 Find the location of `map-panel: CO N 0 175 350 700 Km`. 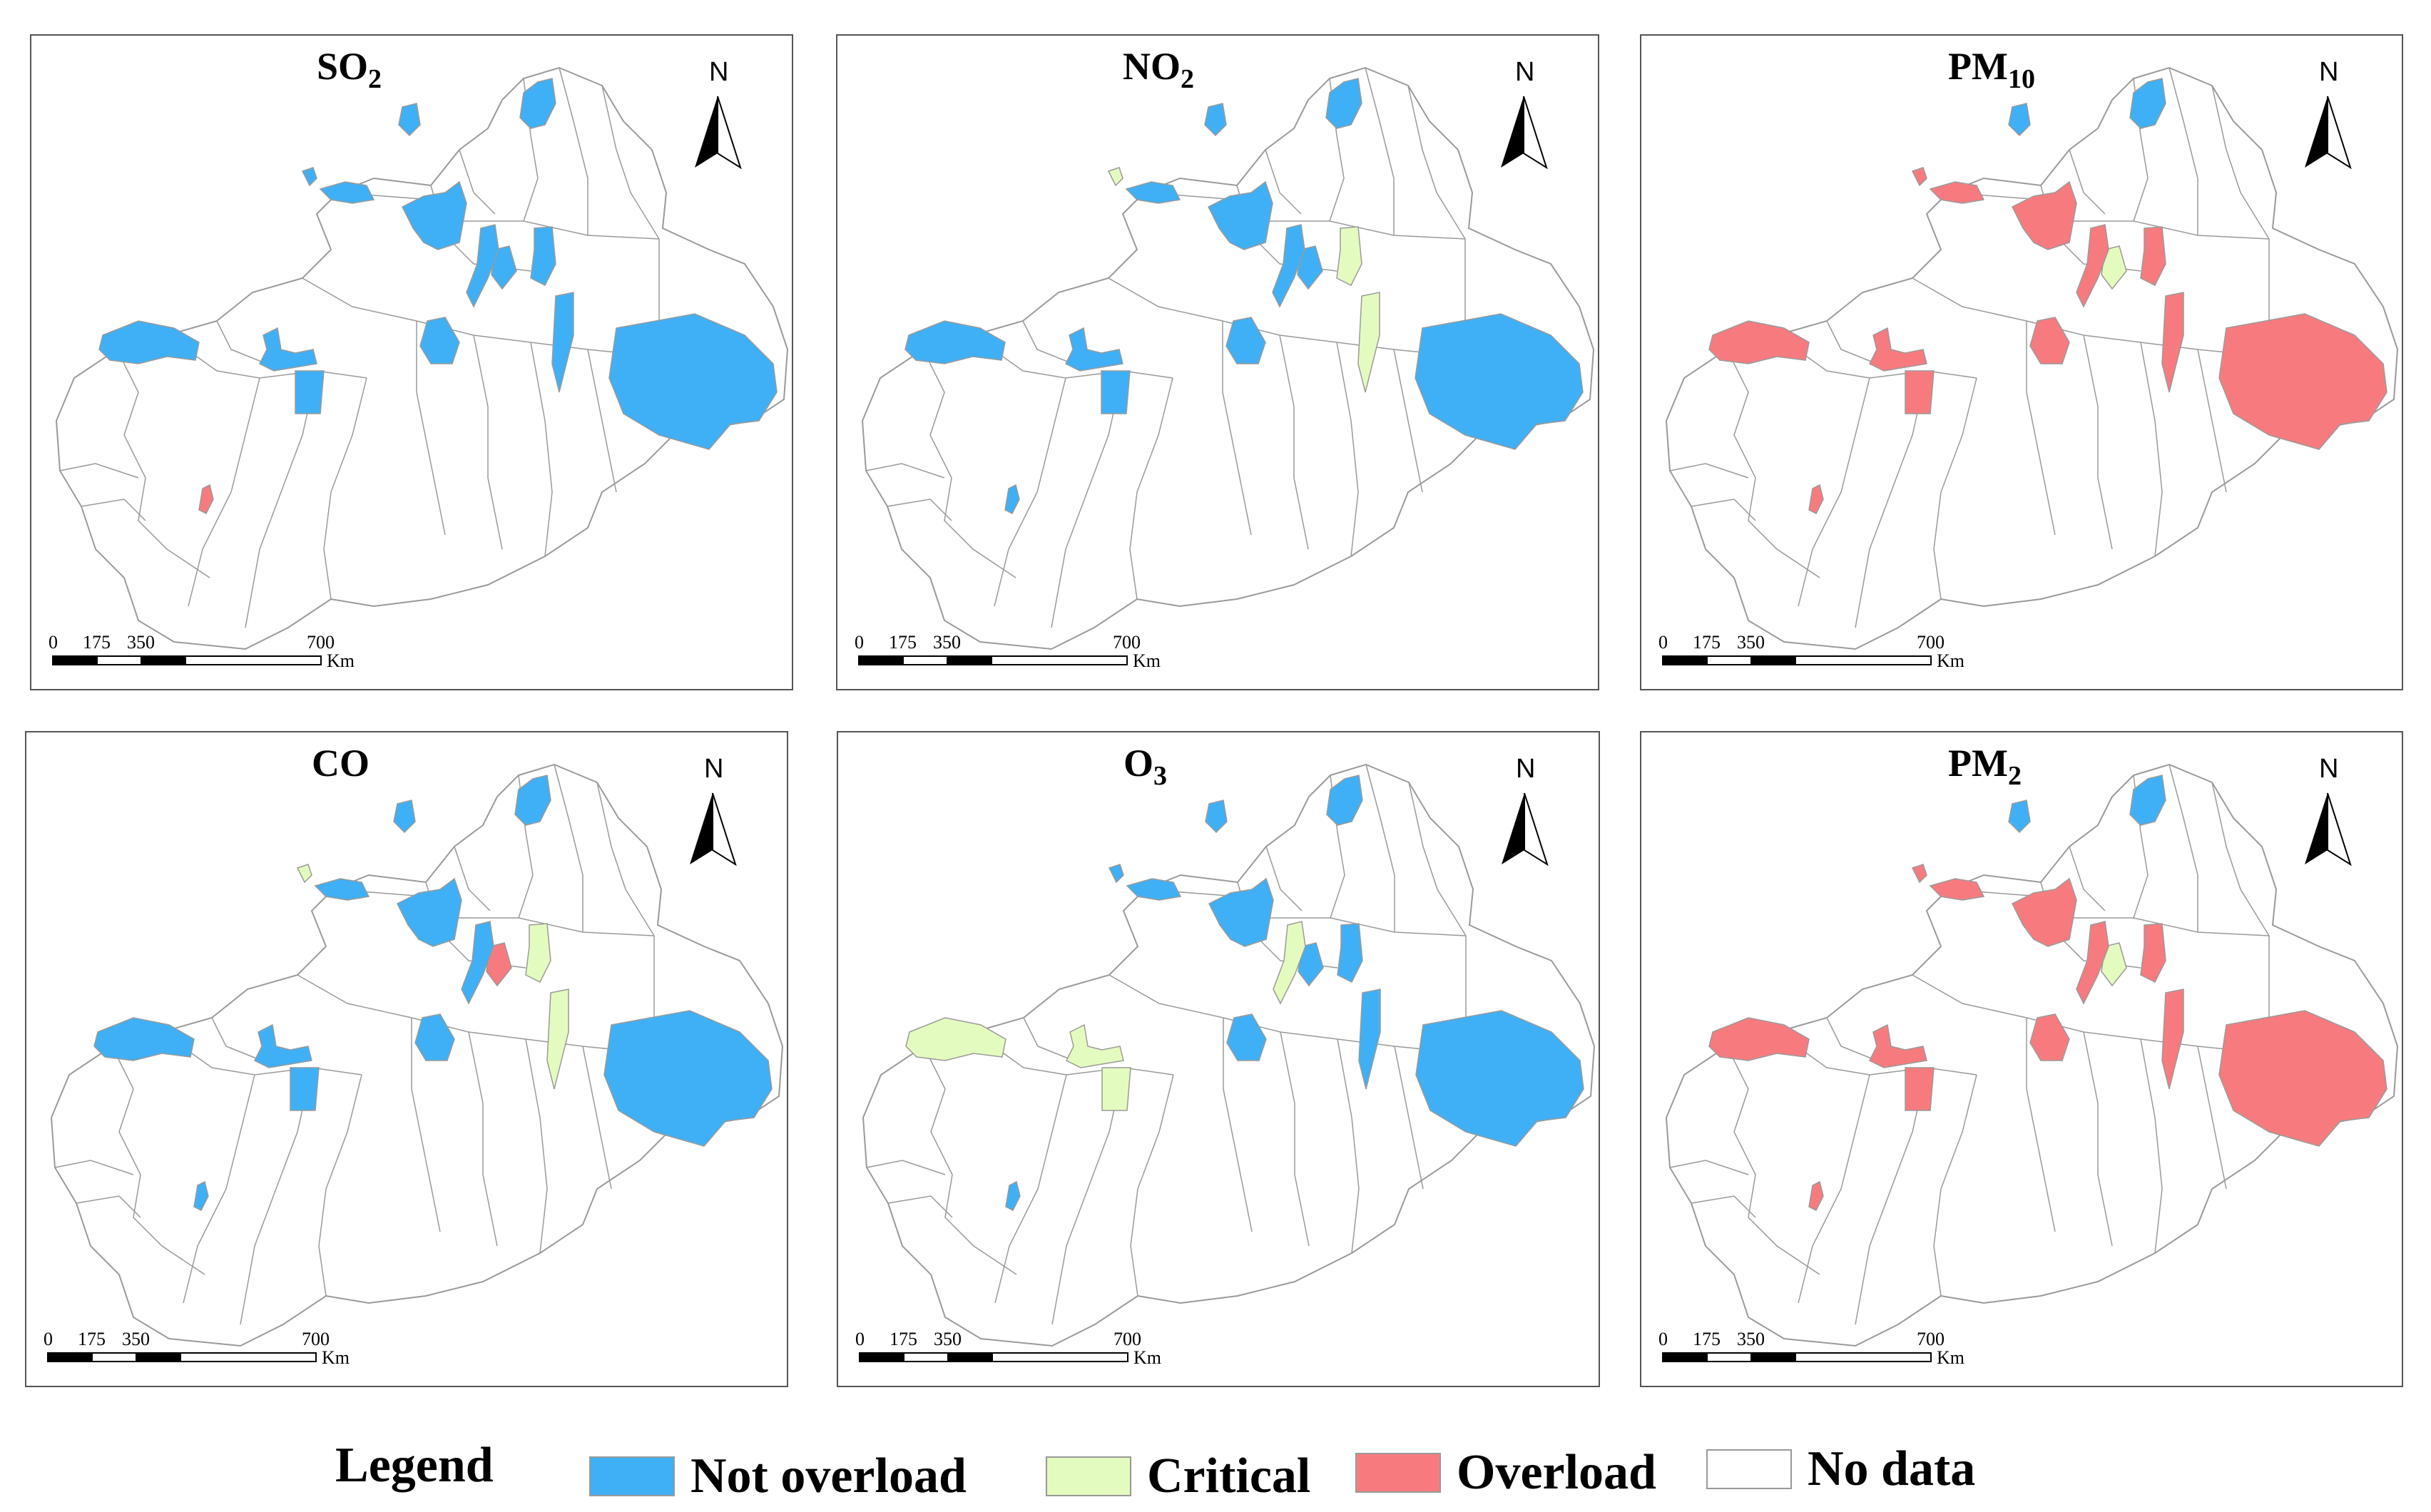

map-panel: CO N 0 175 350 700 Km is located at coordinates (407, 1059).